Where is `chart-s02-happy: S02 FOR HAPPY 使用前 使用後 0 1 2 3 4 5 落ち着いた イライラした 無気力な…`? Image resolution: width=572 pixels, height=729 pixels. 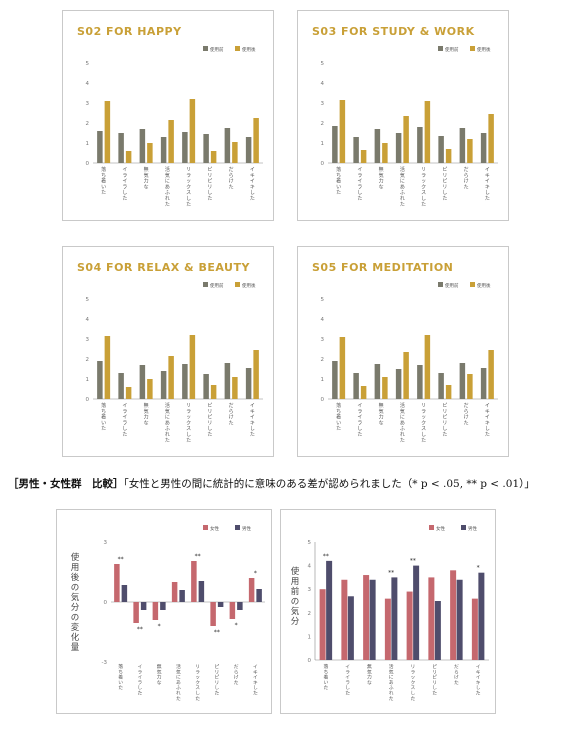 chart-s02-happy: S02 FOR HAPPY 使用前 使用後 0 1 2 3 4 5 落ち着いた イライラした 無気力な… is located at coordinates (168, 115).